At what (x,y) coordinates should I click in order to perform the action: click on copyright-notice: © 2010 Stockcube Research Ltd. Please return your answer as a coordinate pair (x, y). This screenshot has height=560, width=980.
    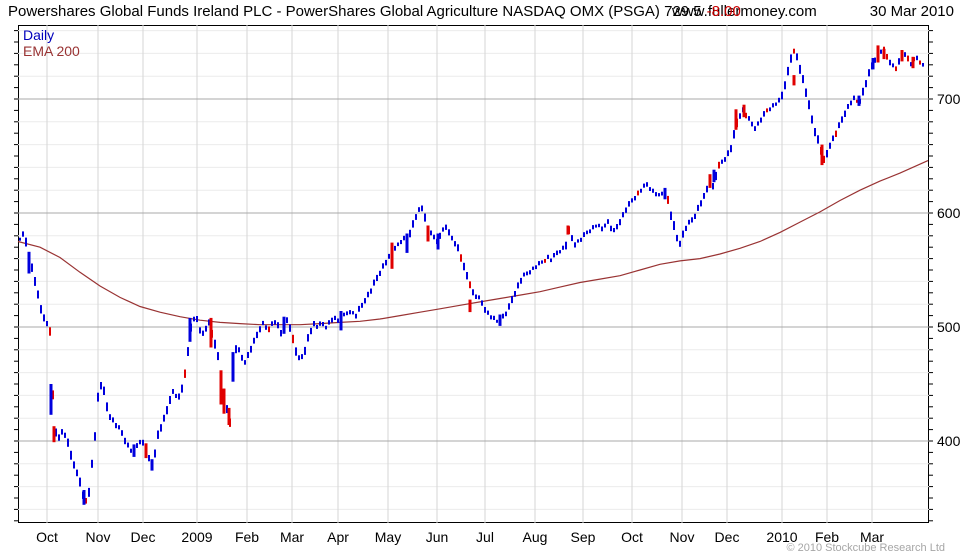
    Looking at the image, I should click on (865, 548).